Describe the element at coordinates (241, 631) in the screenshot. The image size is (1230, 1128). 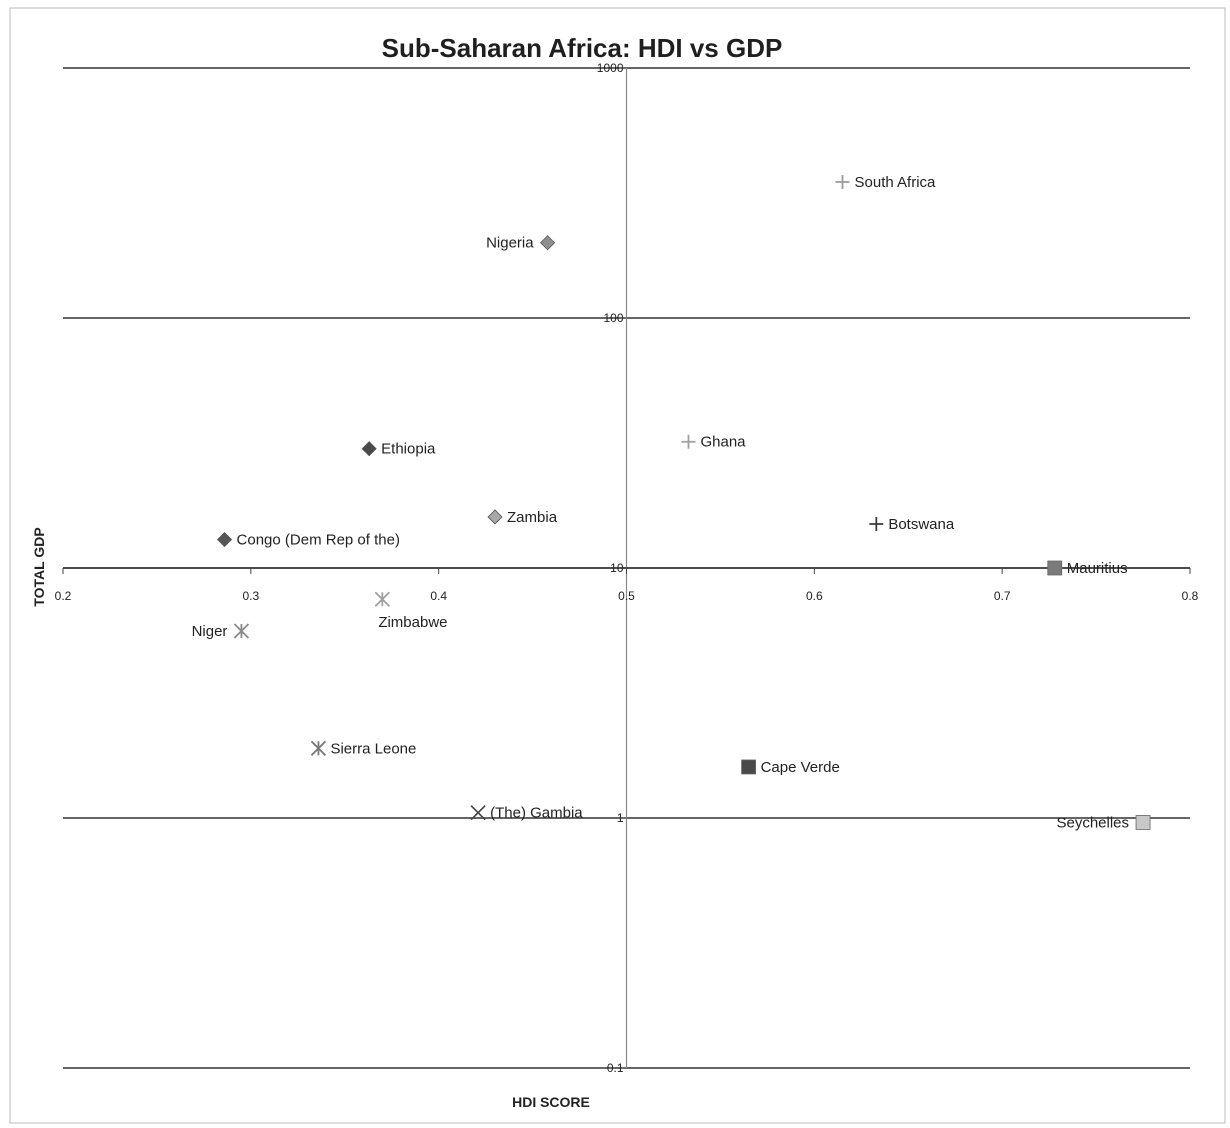
I see `data-point-niger-marker` at that location.